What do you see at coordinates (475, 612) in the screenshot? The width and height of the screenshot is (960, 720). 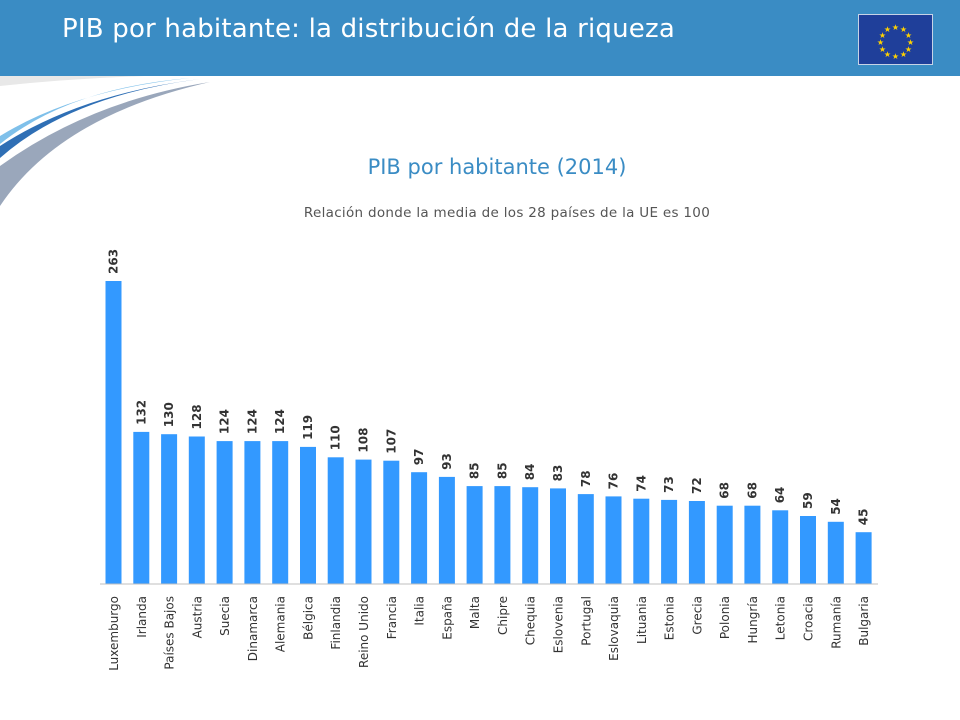 I see `category-label-13: Malta` at bounding box center [475, 612].